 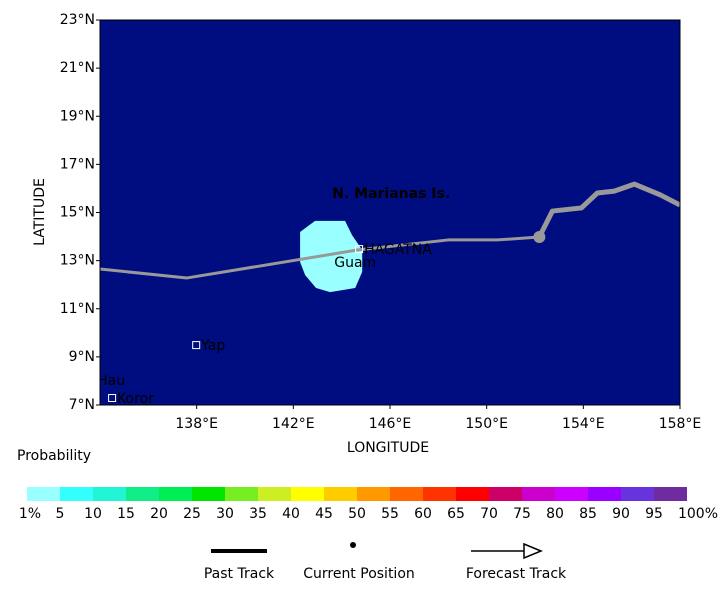 What do you see at coordinates (77, 213) in the screenshot?
I see `y-tick-label: 15°N` at bounding box center [77, 213].